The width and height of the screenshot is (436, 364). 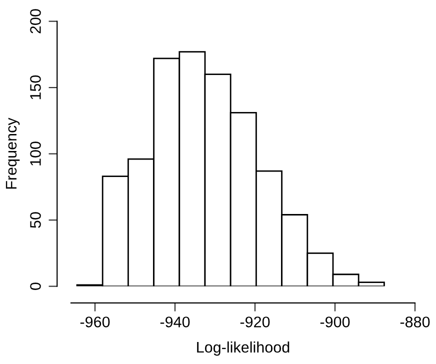 What do you see at coordinates (335, 322) in the screenshot?
I see `x-tick-label: -900` at bounding box center [335, 322].